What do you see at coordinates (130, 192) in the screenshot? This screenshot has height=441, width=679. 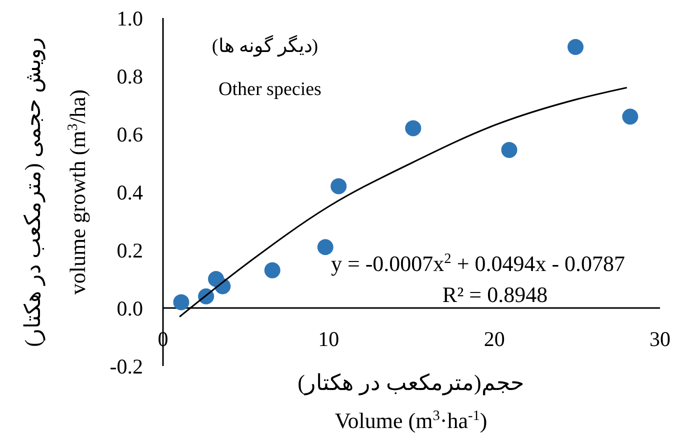 I see `y-tick-label: 0.4` at bounding box center [130, 192].